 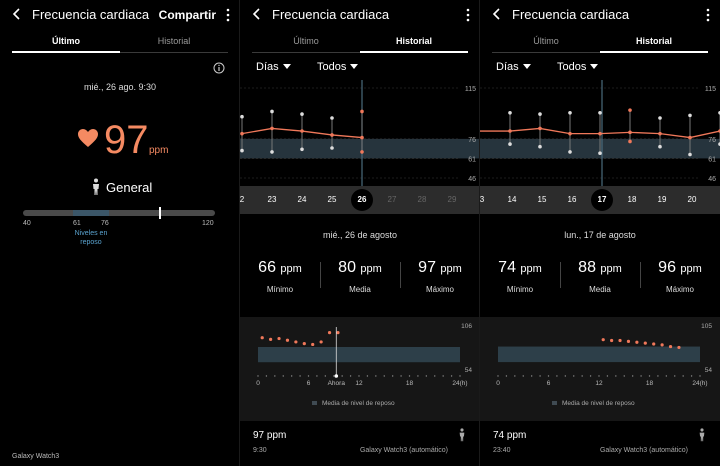 What do you see at coordinates (662, 199) in the screenshot?
I see `day-label: 19` at bounding box center [662, 199].